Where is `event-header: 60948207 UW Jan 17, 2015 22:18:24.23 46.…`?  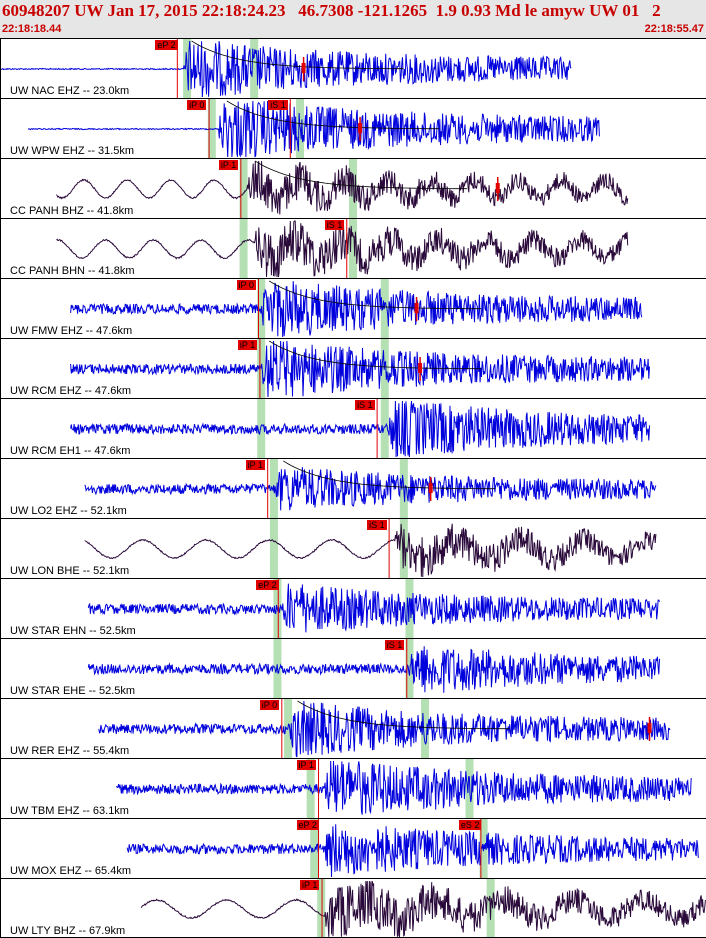 event-header: 60948207 UW Jan 17, 2015 22:18:24.23 46.… is located at coordinates (353, 19).